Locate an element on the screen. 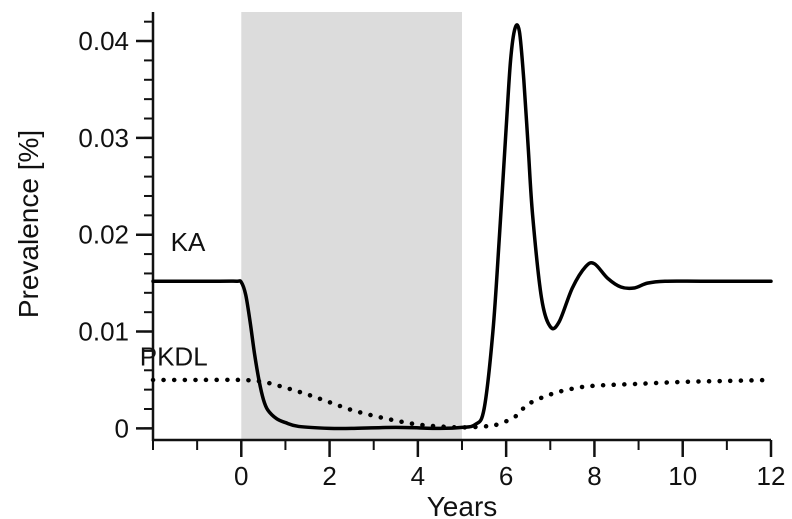 This screenshot has width=792, height=519. x-tick-label: 4 is located at coordinates (418, 476).